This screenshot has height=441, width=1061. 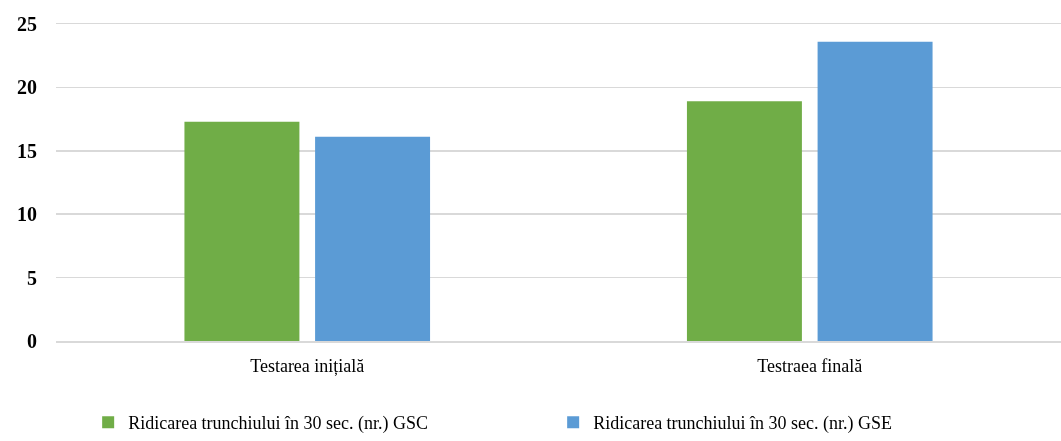 What do you see at coordinates (27, 24) in the screenshot?
I see `y-tick-label: 25` at bounding box center [27, 24].